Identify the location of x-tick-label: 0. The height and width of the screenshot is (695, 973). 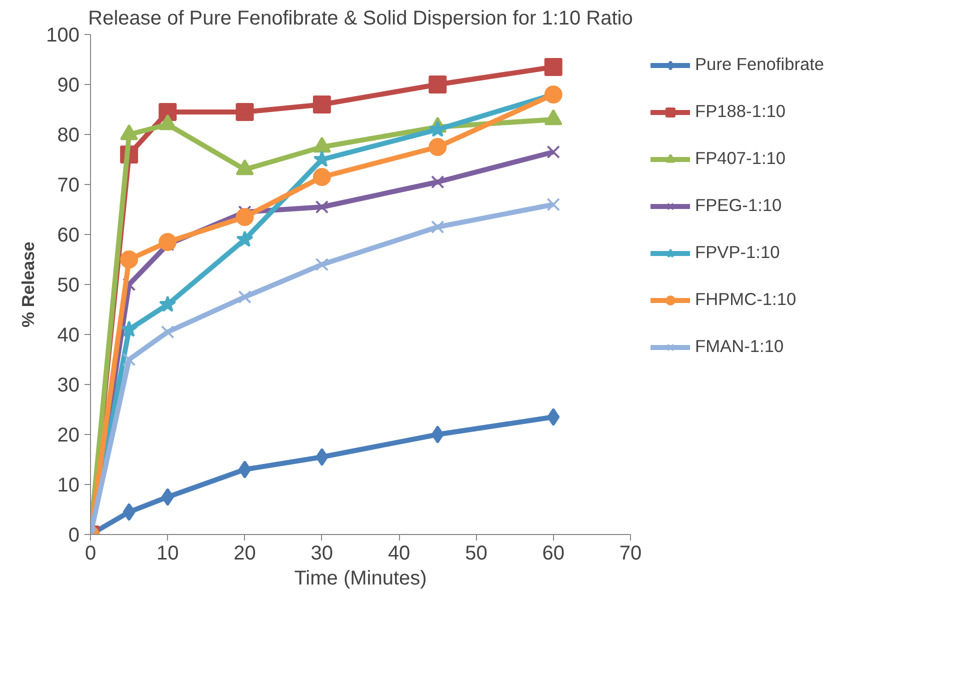
(90, 553).